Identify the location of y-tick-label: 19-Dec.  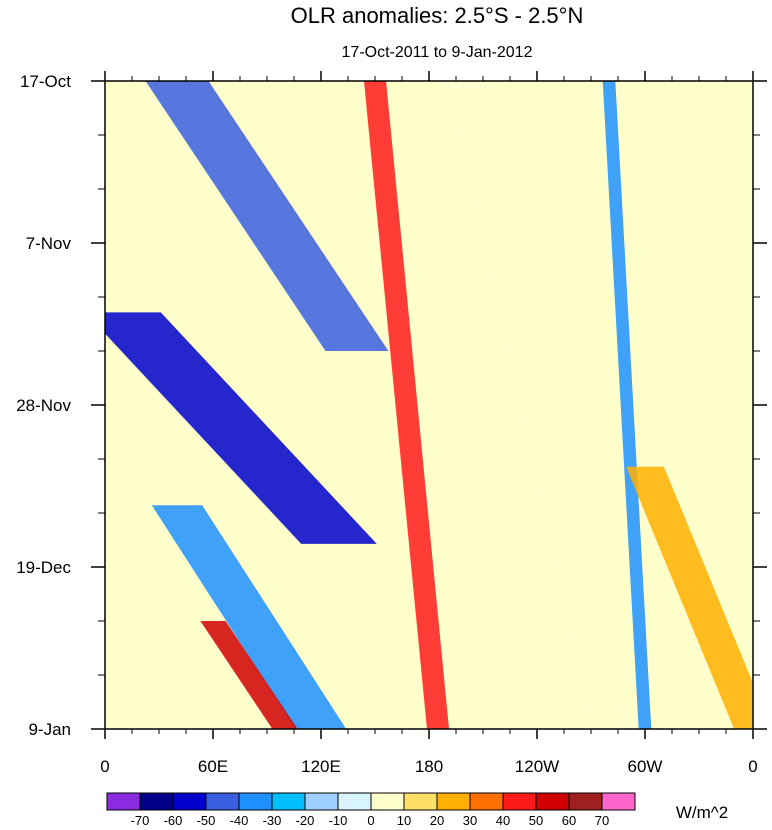
(43, 567).